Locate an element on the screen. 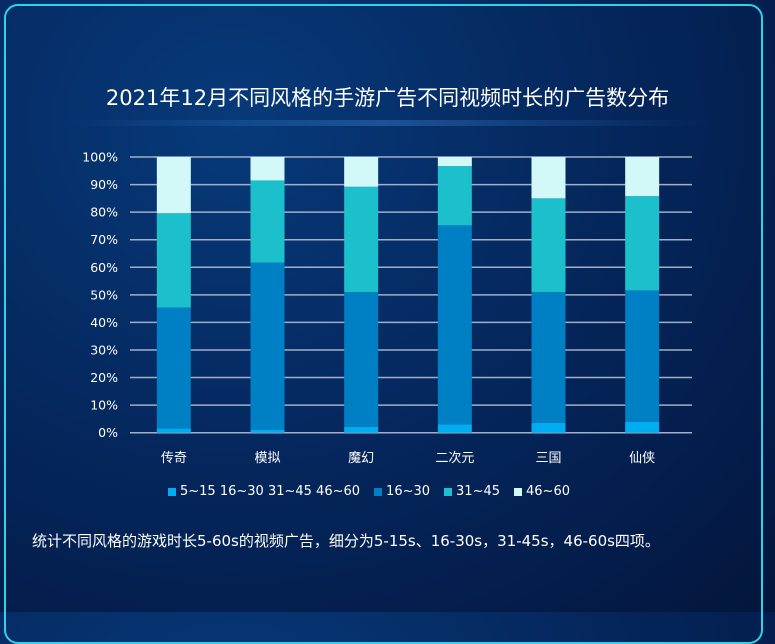 The image size is (775, 644). legend-item: 31~45 is located at coordinates (472, 491).